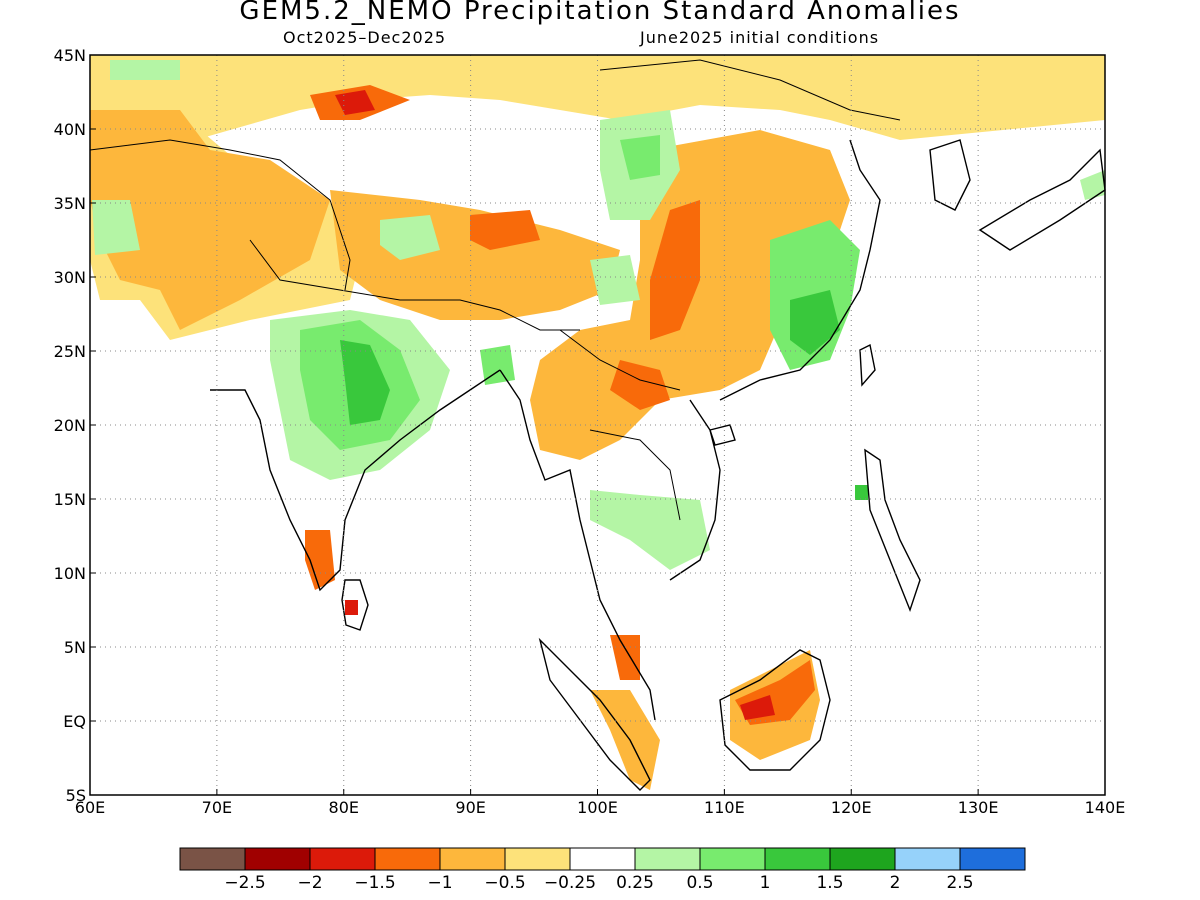 This screenshot has width=1200, height=900. Describe the element at coordinates (374, 883) in the screenshot. I see `colorbar-label: −1.5` at that location.